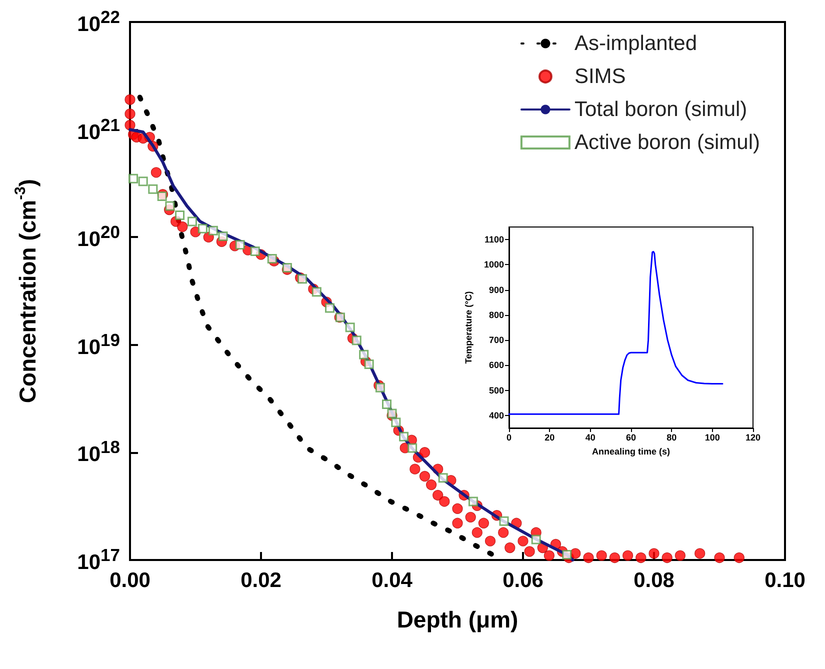  Describe the element at coordinates (636, 43) in the screenshot. I see `legend-label: As-implanted` at that location.